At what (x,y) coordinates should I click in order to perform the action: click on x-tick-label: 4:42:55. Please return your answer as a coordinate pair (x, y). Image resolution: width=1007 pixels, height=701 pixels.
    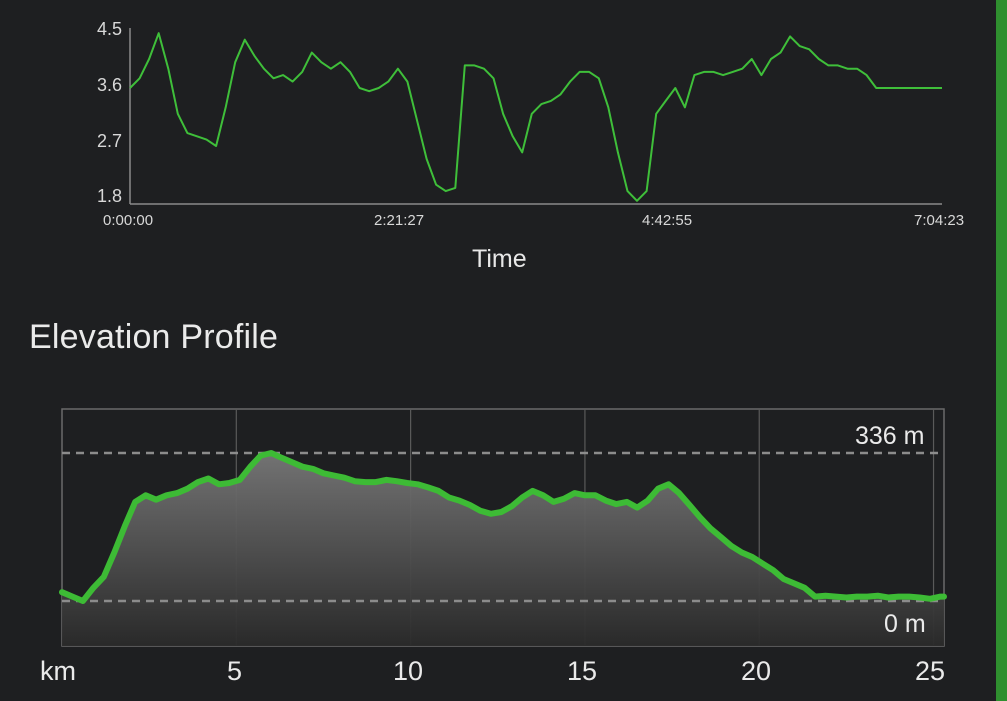
    Looking at the image, I should click on (667, 220).